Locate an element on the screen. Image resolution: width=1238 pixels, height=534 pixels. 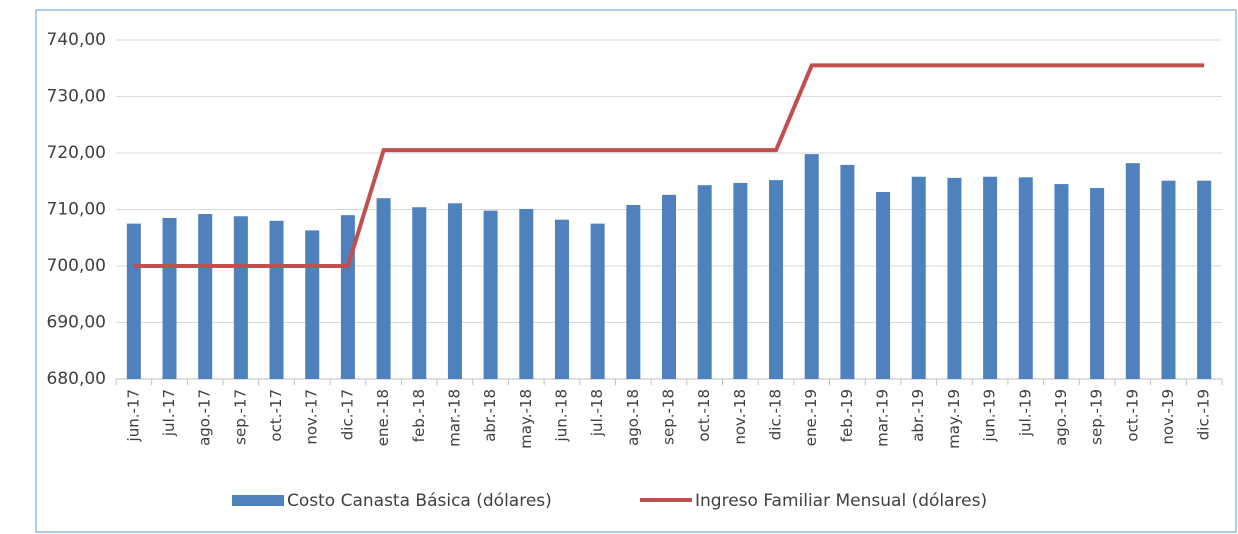
x-tick-label: sep.-17 is located at coordinates (240, 417).